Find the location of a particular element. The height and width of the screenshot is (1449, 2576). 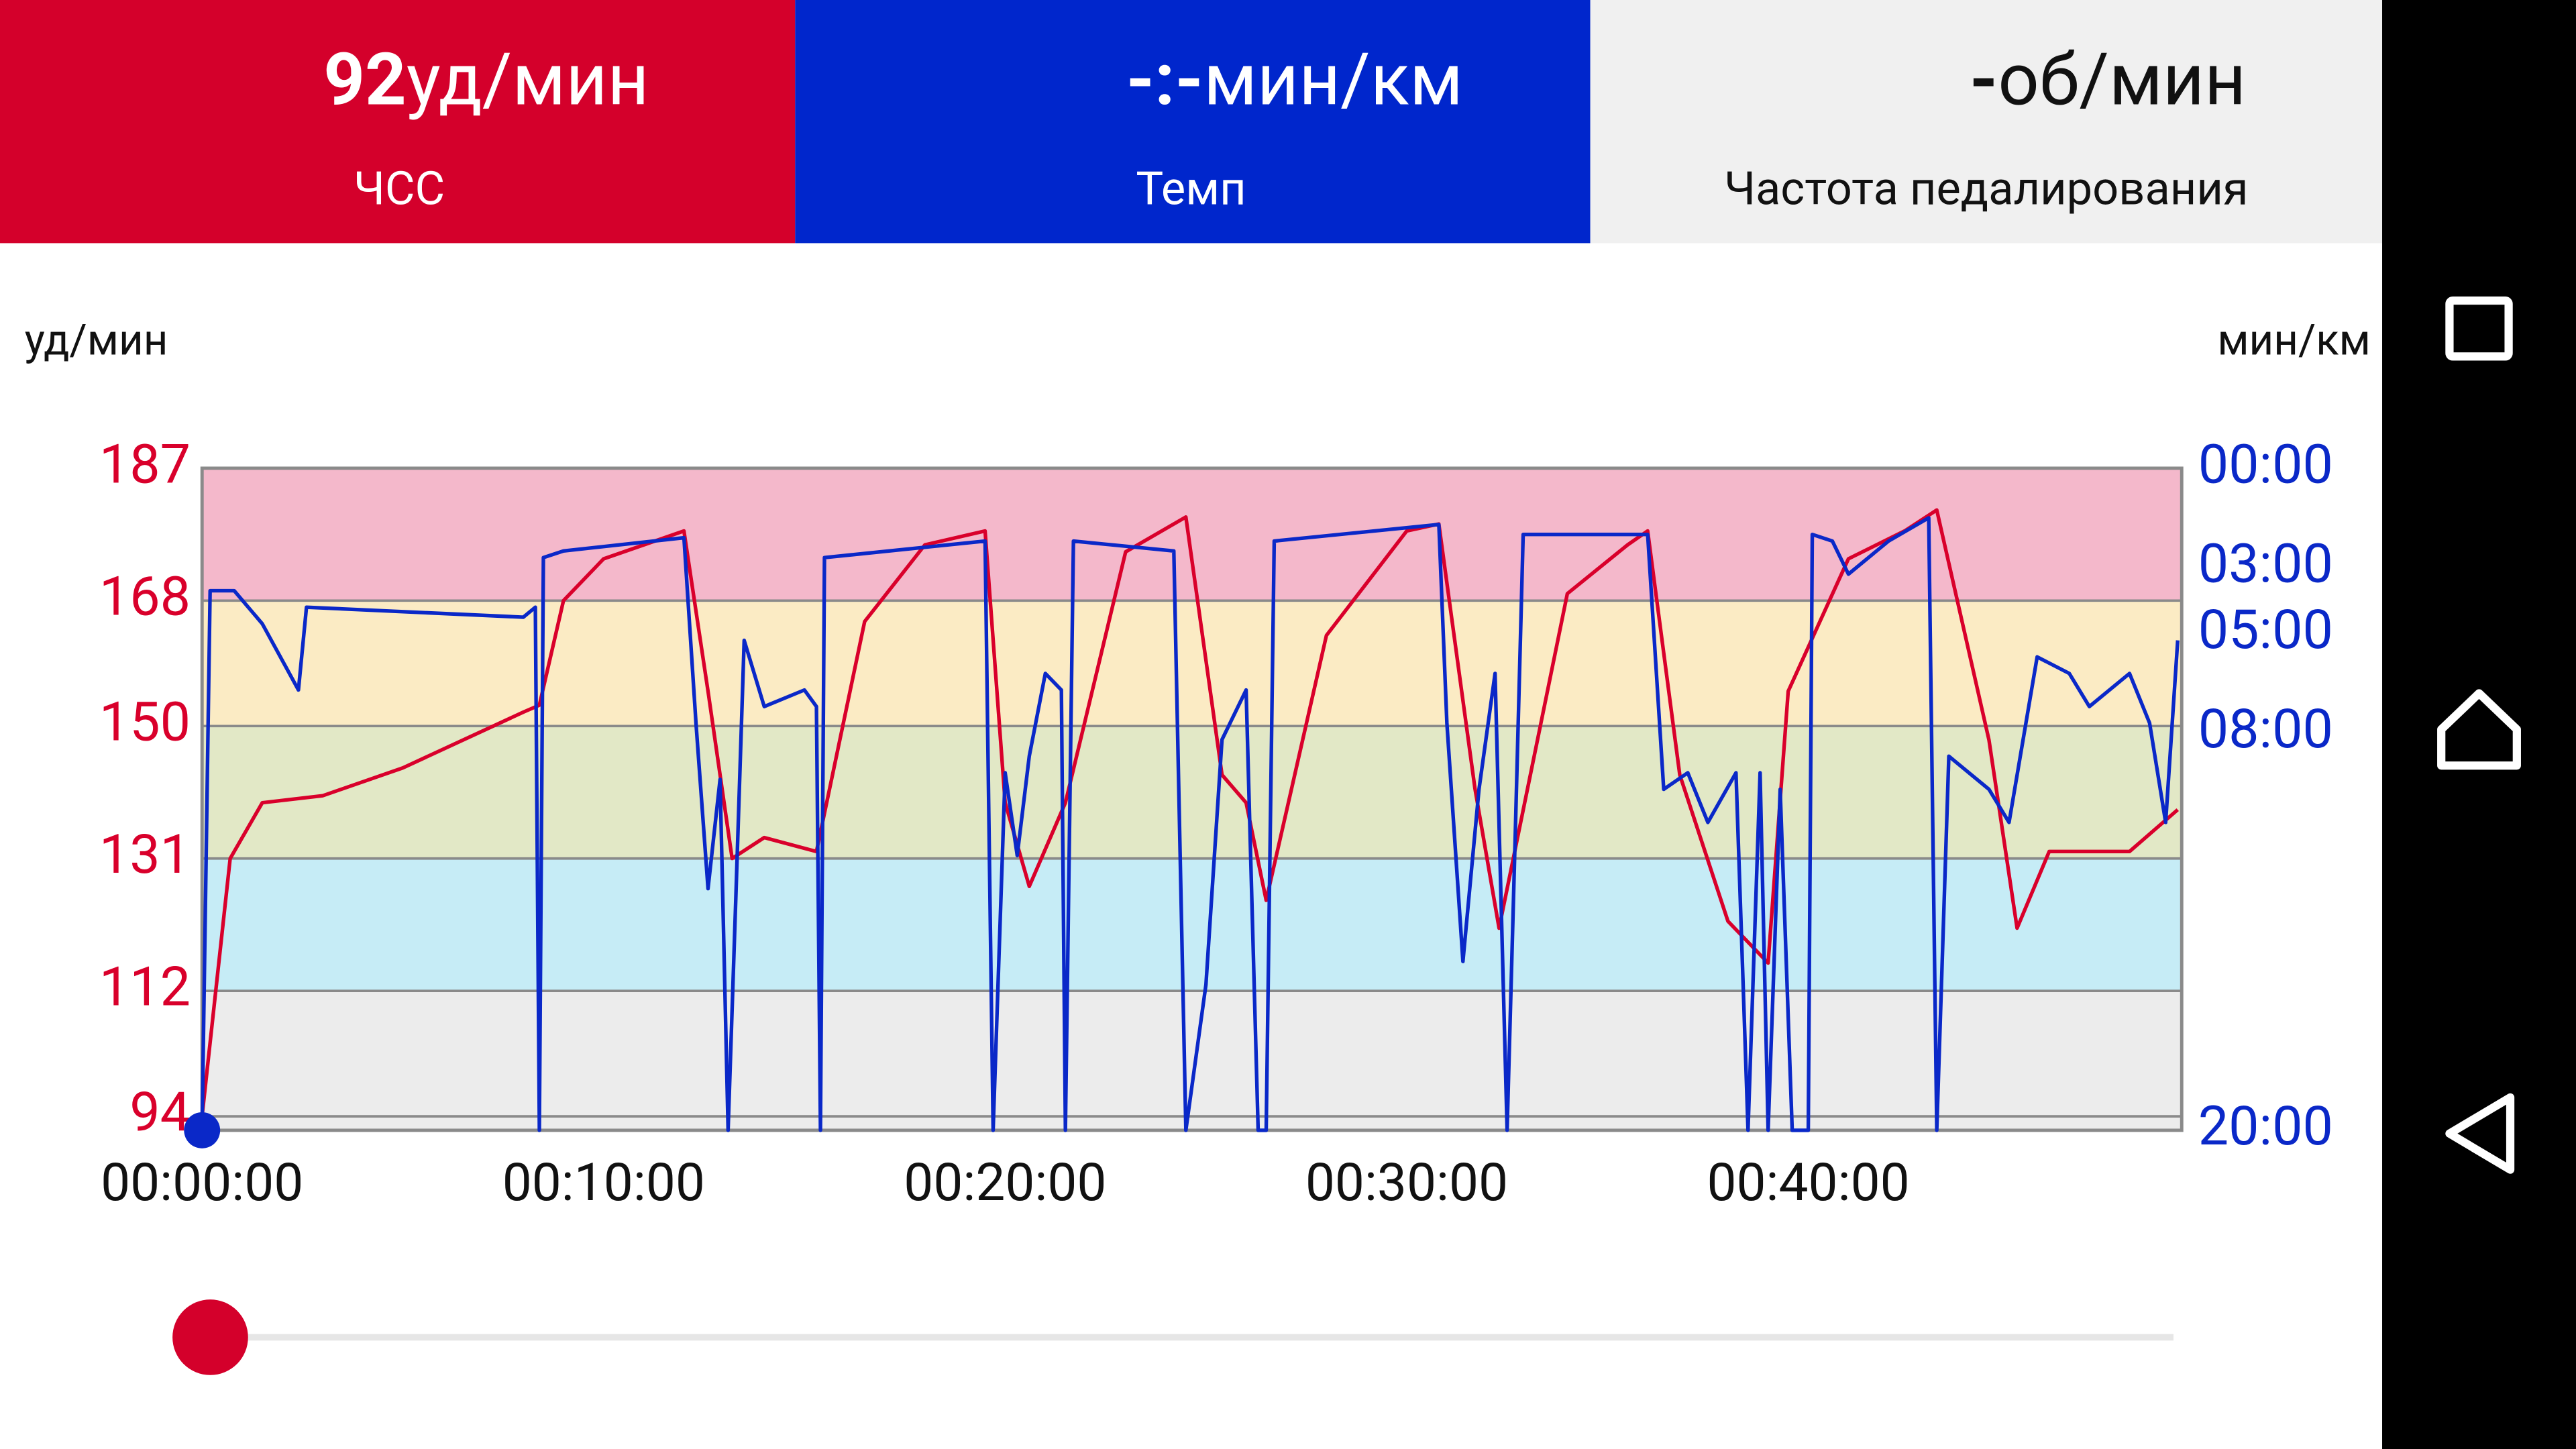

tile-value: -об/мин is located at coordinates (2108, 80).